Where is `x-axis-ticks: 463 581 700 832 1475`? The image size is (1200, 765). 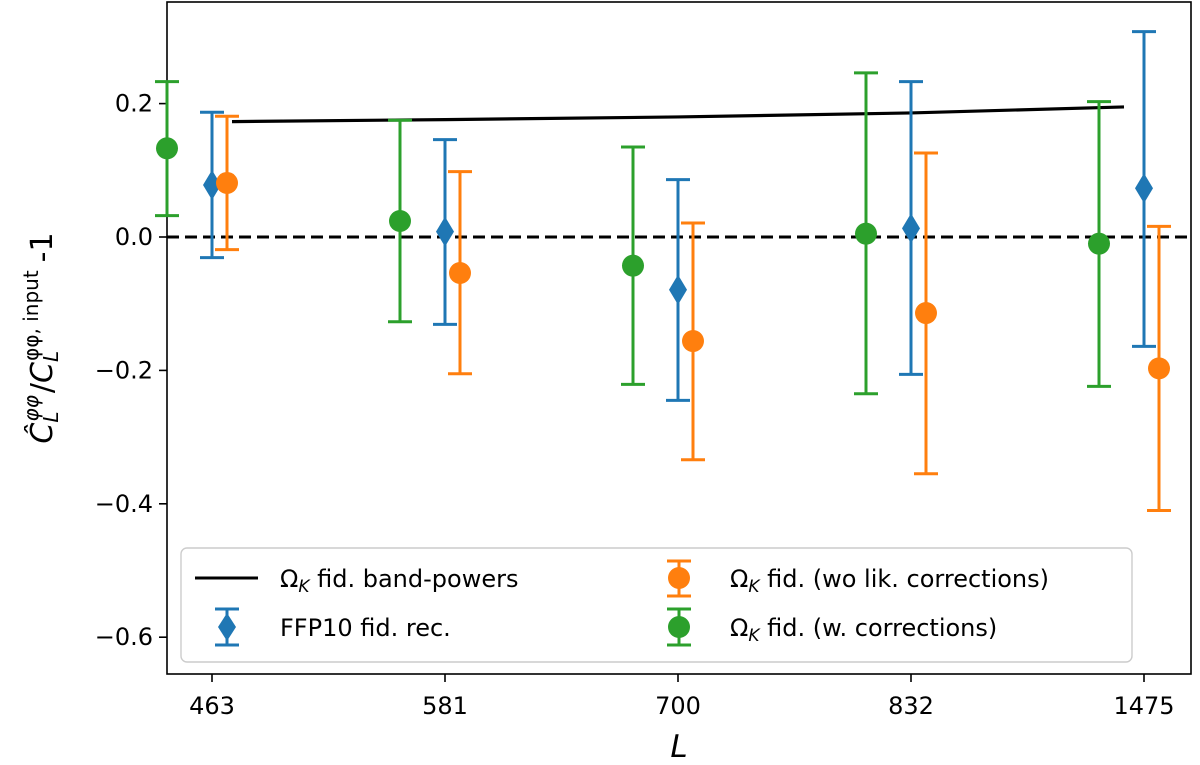
x-axis-ticks: 463 581 700 832 1475 is located at coordinates (682, 697).